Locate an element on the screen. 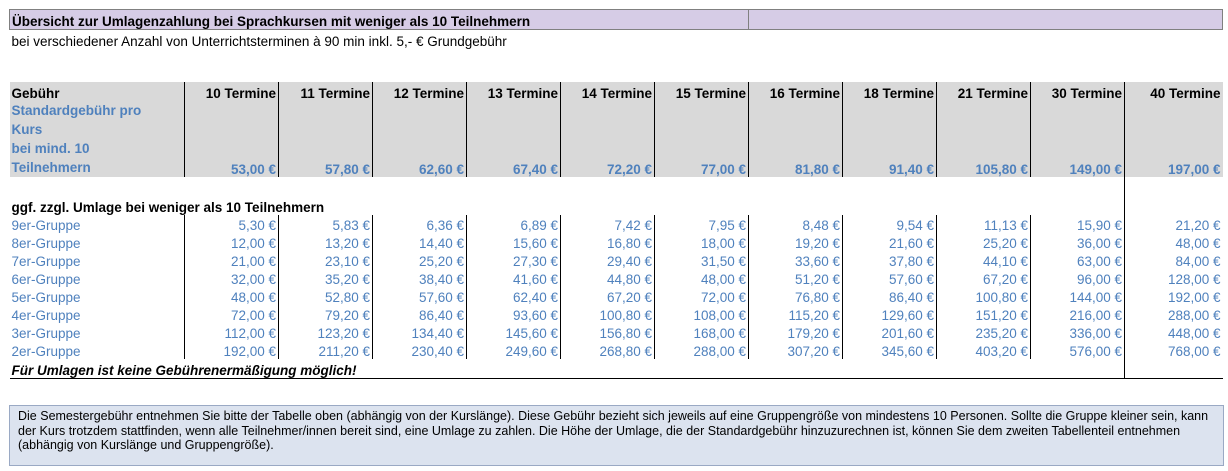 This screenshot has width=1228, height=471. surcharge-value: 21,00 € is located at coordinates (231, 260).